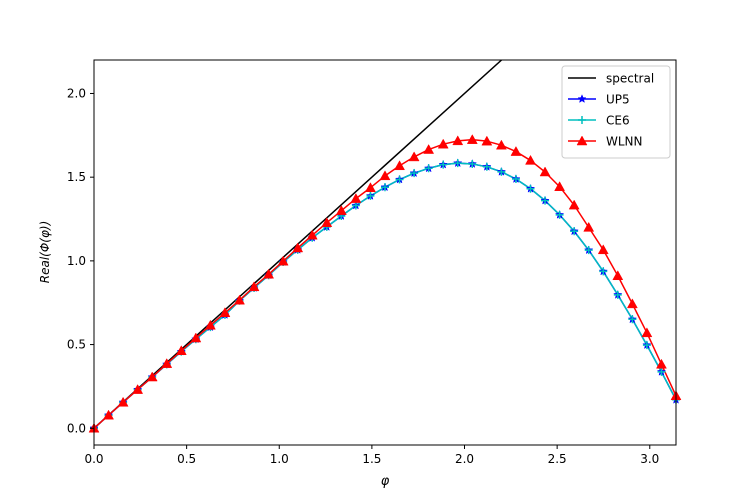 The height and width of the screenshot is (500, 750). What do you see at coordinates (582, 140) in the screenshot?
I see `legend-marker-wlnn` at bounding box center [582, 140].